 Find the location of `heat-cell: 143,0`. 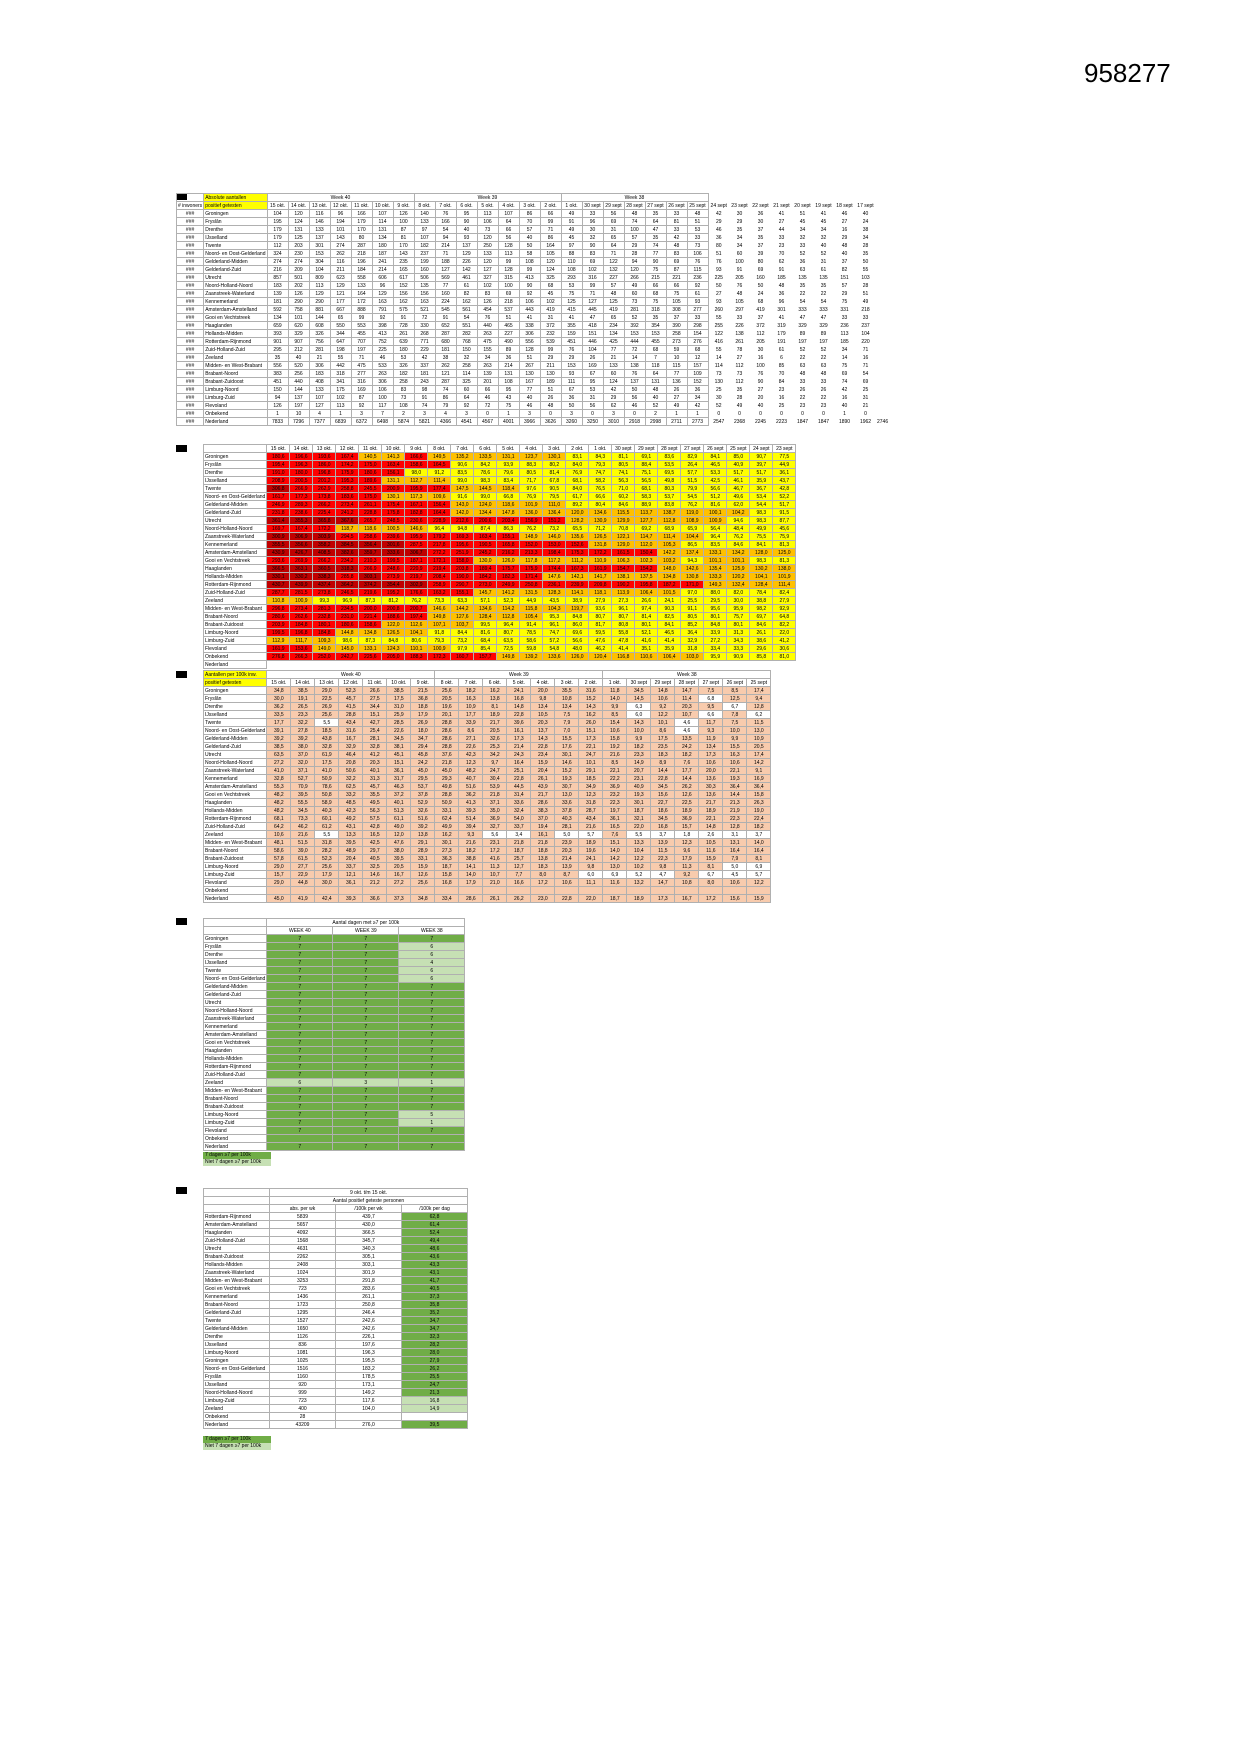

heat-cell: 143,0 is located at coordinates (462, 504).